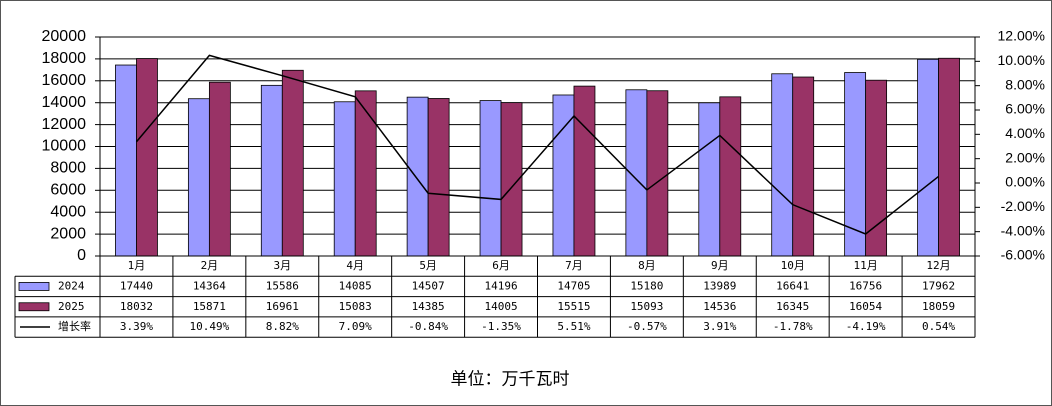 The width and height of the screenshot is (1052, 406). I want to click on y-tick-label: 12000, so click(64, 124).